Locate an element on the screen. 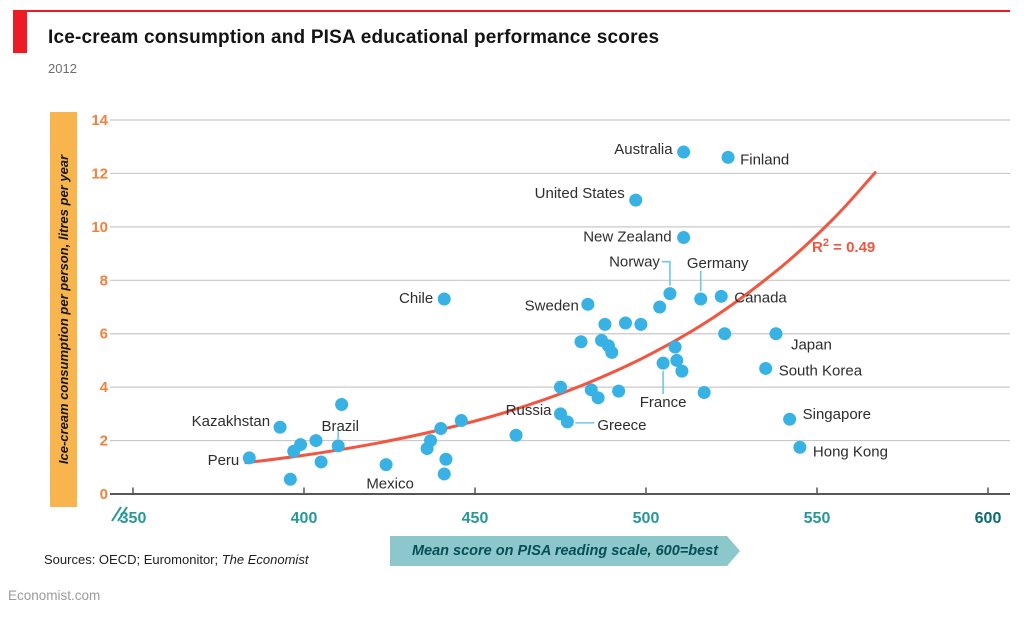 The height and width of the screenshot is (618, 1036). y-tick-label: 10 is located at coordinates (99, 227).